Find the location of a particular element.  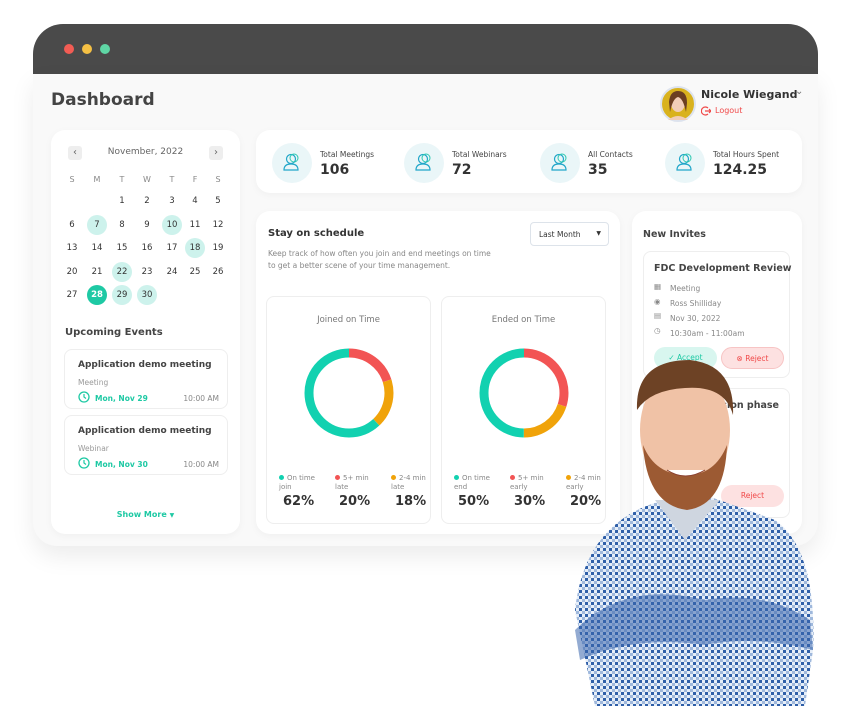

clock-icon is located at coordinates (84, 463).